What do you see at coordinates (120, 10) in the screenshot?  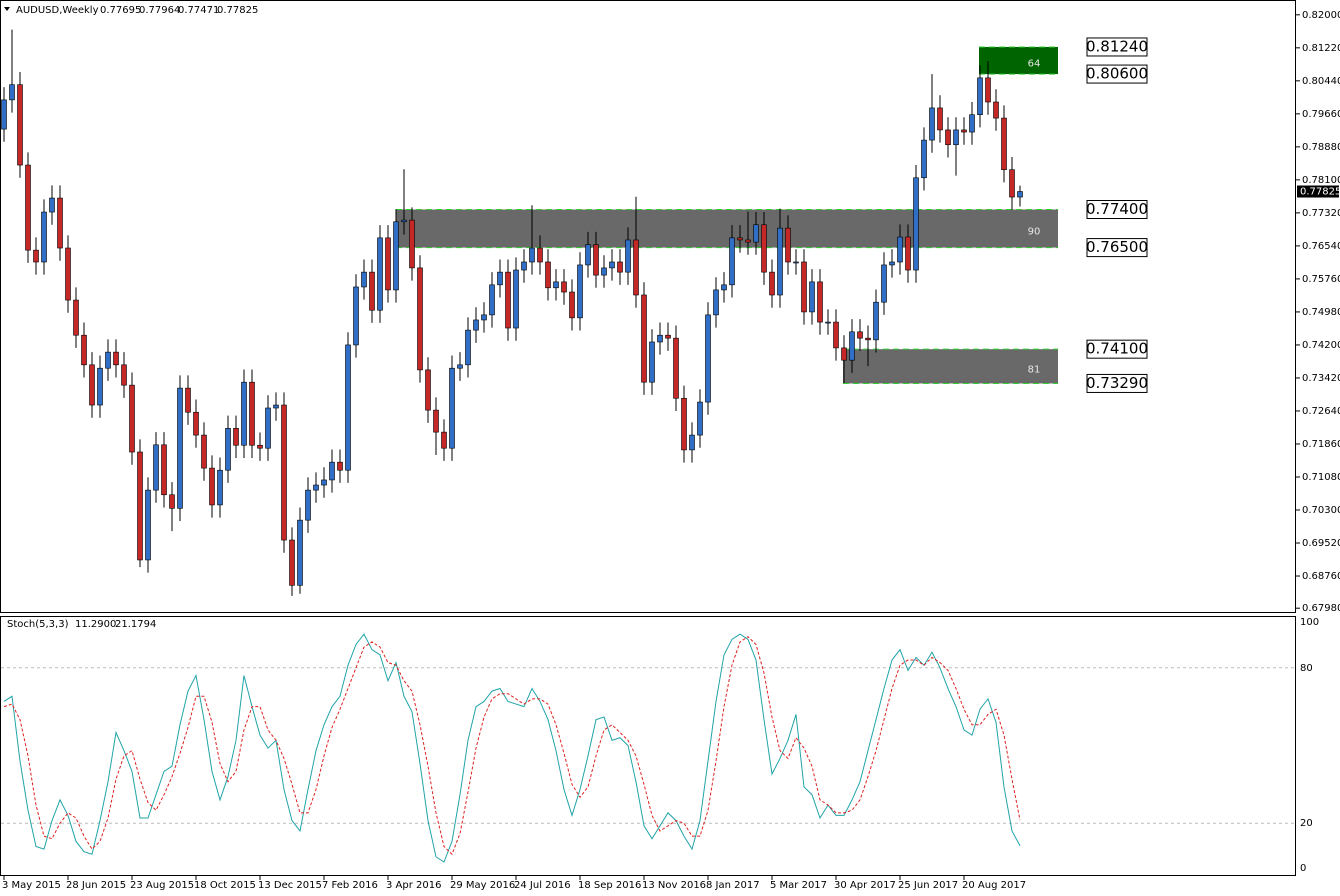 I see `header-open: 0.77695` at bounding box center [120, 10].